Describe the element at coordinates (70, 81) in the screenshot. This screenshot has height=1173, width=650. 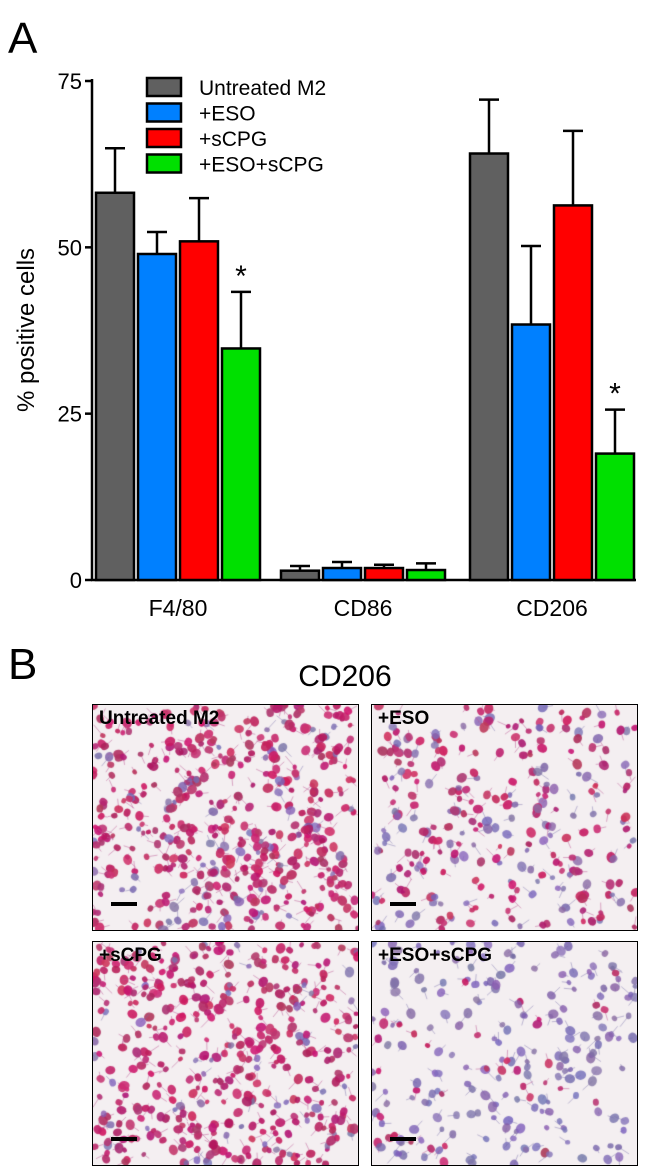
I see `y-tick-label: 75` at that location.